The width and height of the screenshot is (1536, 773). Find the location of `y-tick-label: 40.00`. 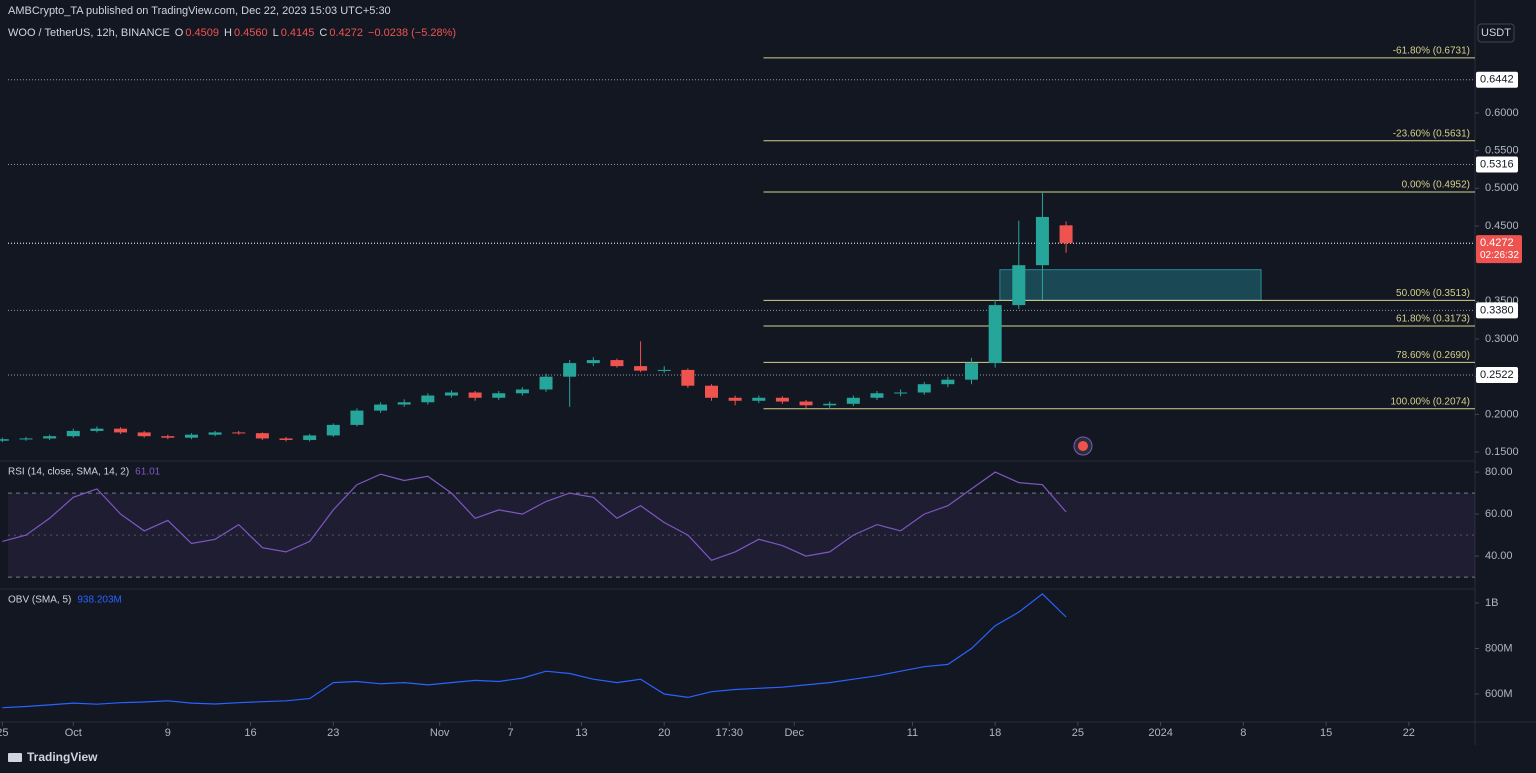

y-tick-label: 40.00 is located at coordinates (1499, 556).